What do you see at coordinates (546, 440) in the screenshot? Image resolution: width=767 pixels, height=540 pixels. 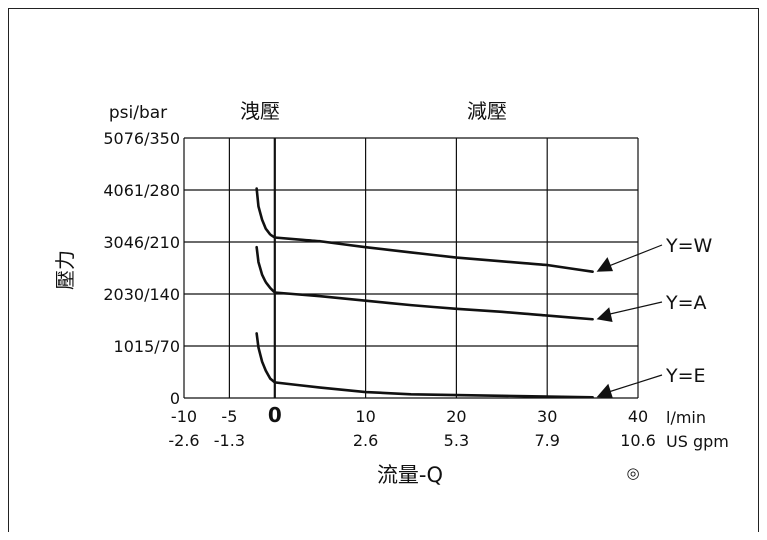 I see `x-tick-label-gpm: 7.9` at bounding box center [546, 440].